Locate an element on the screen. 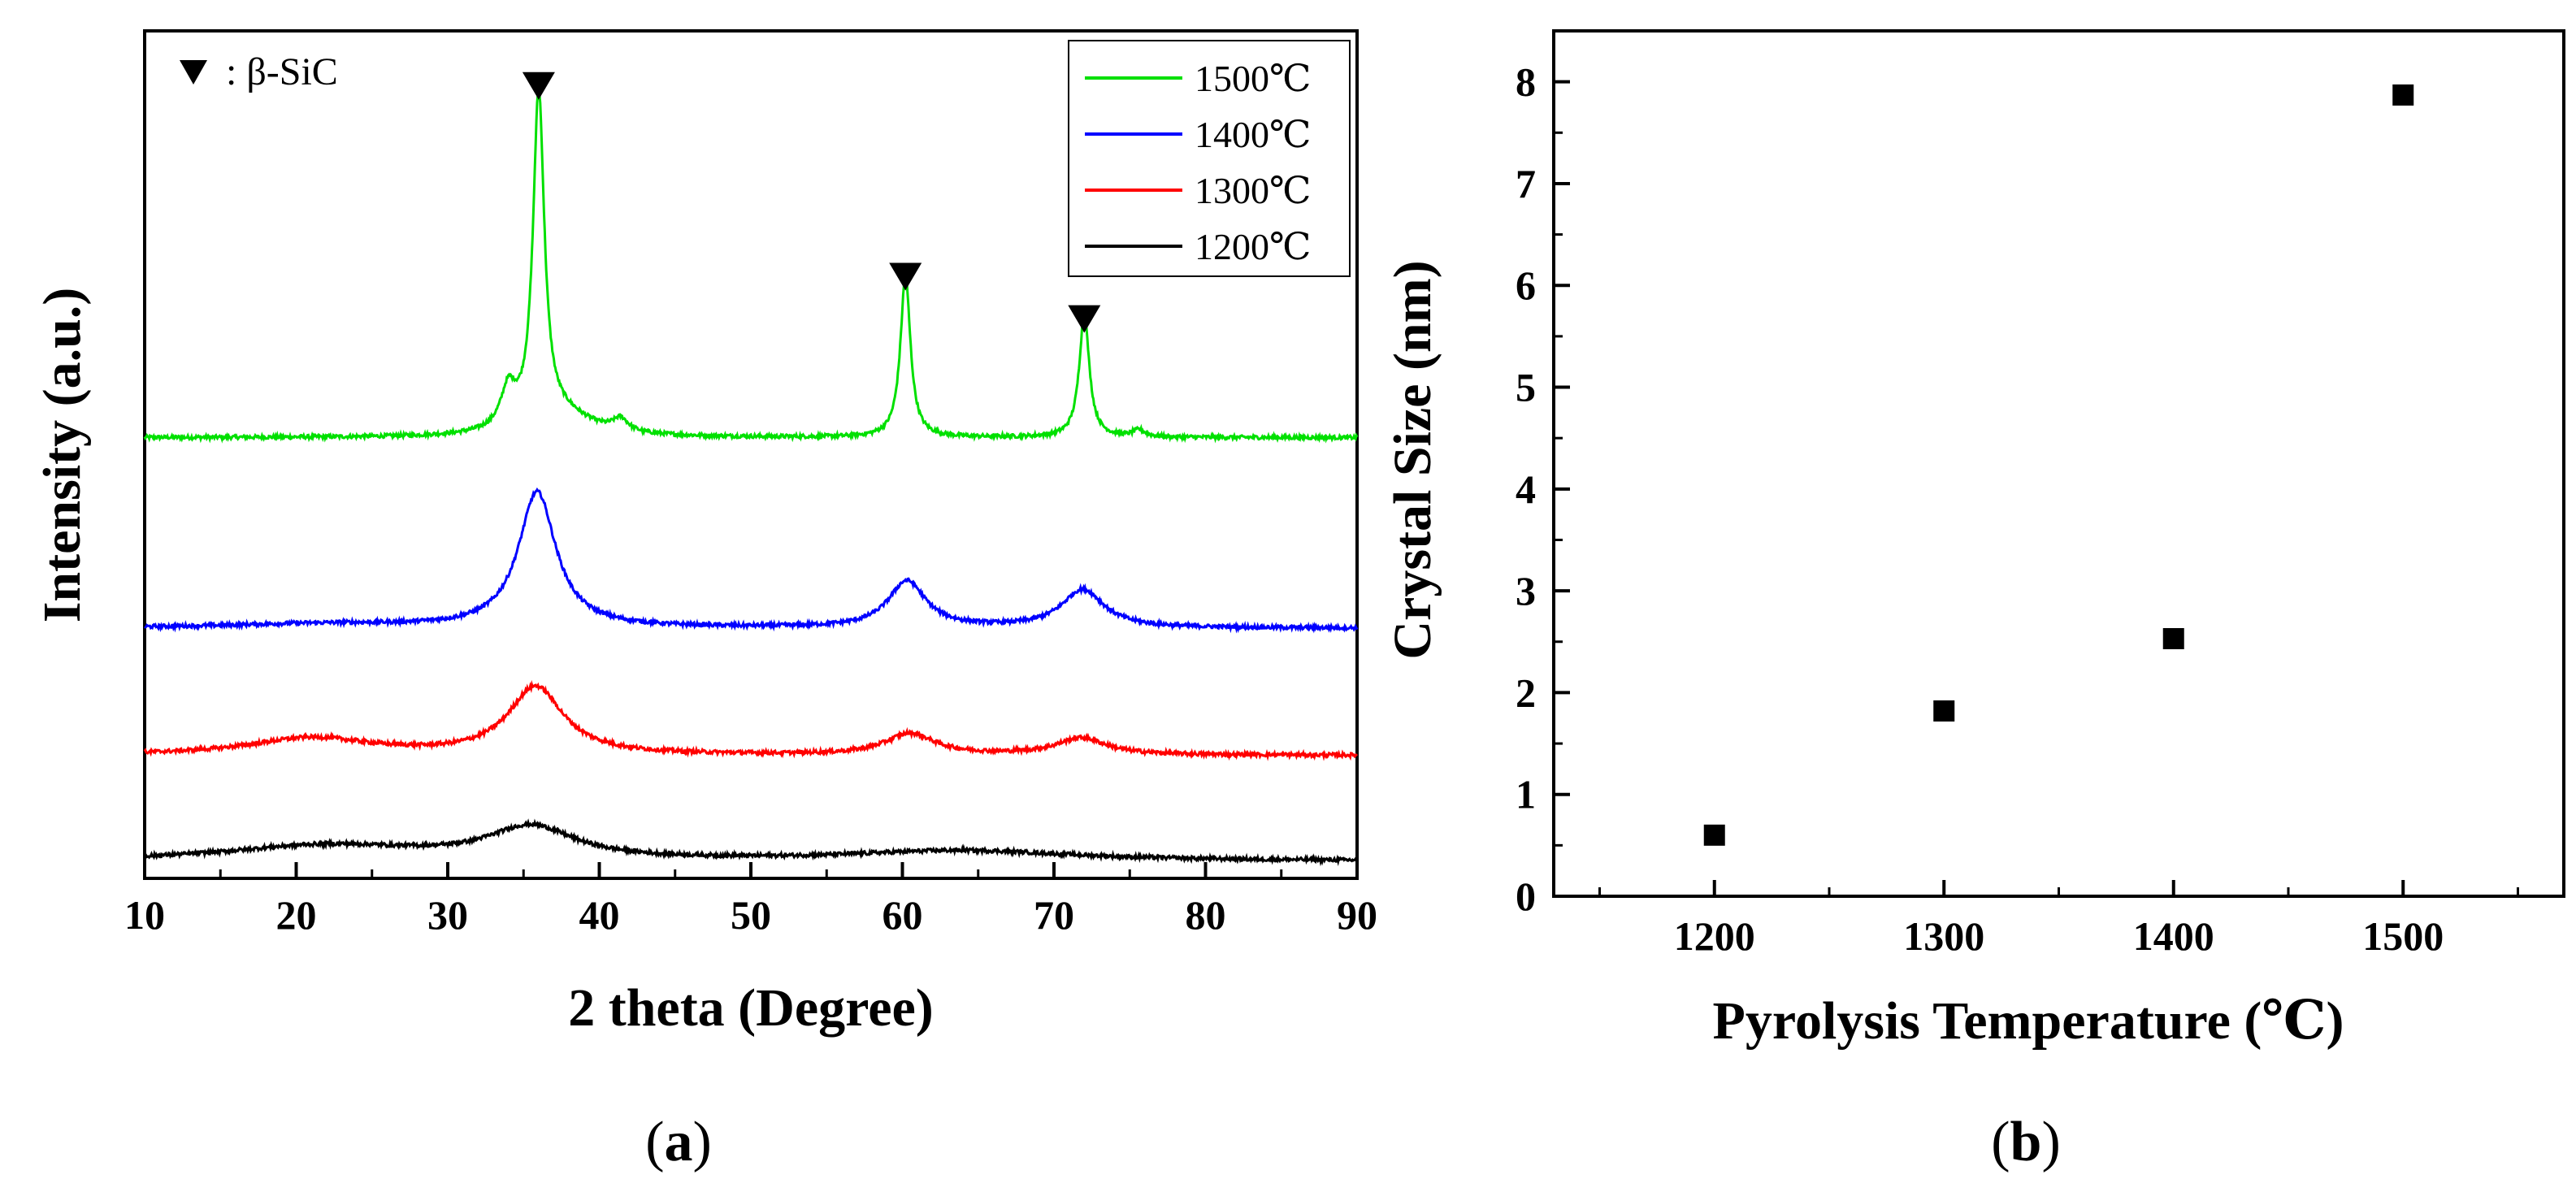 The image size is (2576, 1192). panel-a-caption: (a) is located at coordinates (678, 1142).